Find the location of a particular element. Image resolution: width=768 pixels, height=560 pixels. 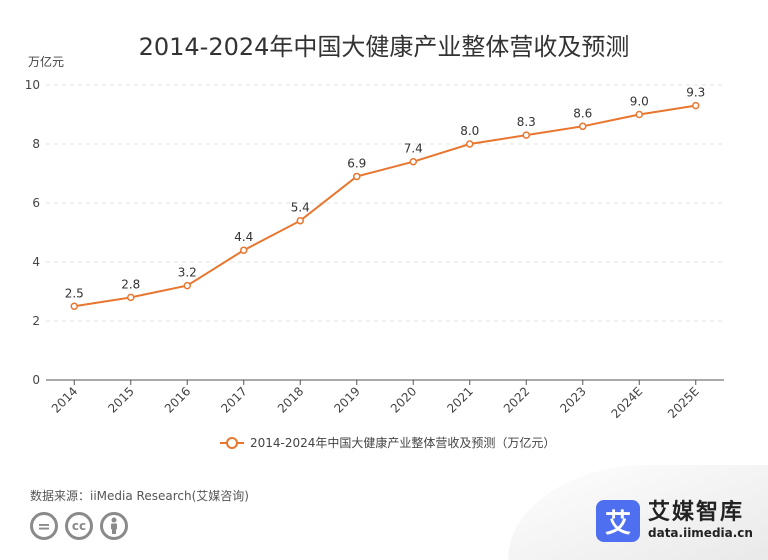

data-label: 6.9 is located at coordinates (356, 163).